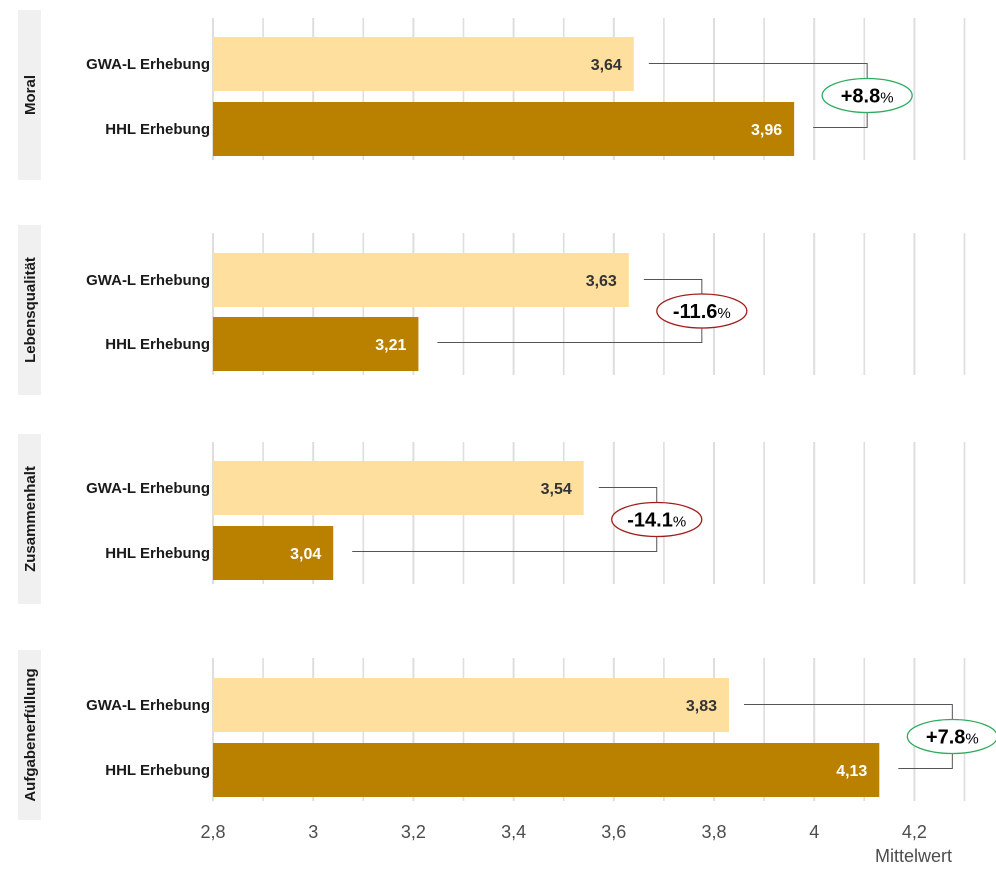 The image size is (996, 873). Describe the element at coordinates (390, 345) in the screenshot. I see `value-label: 3,21` at that location.